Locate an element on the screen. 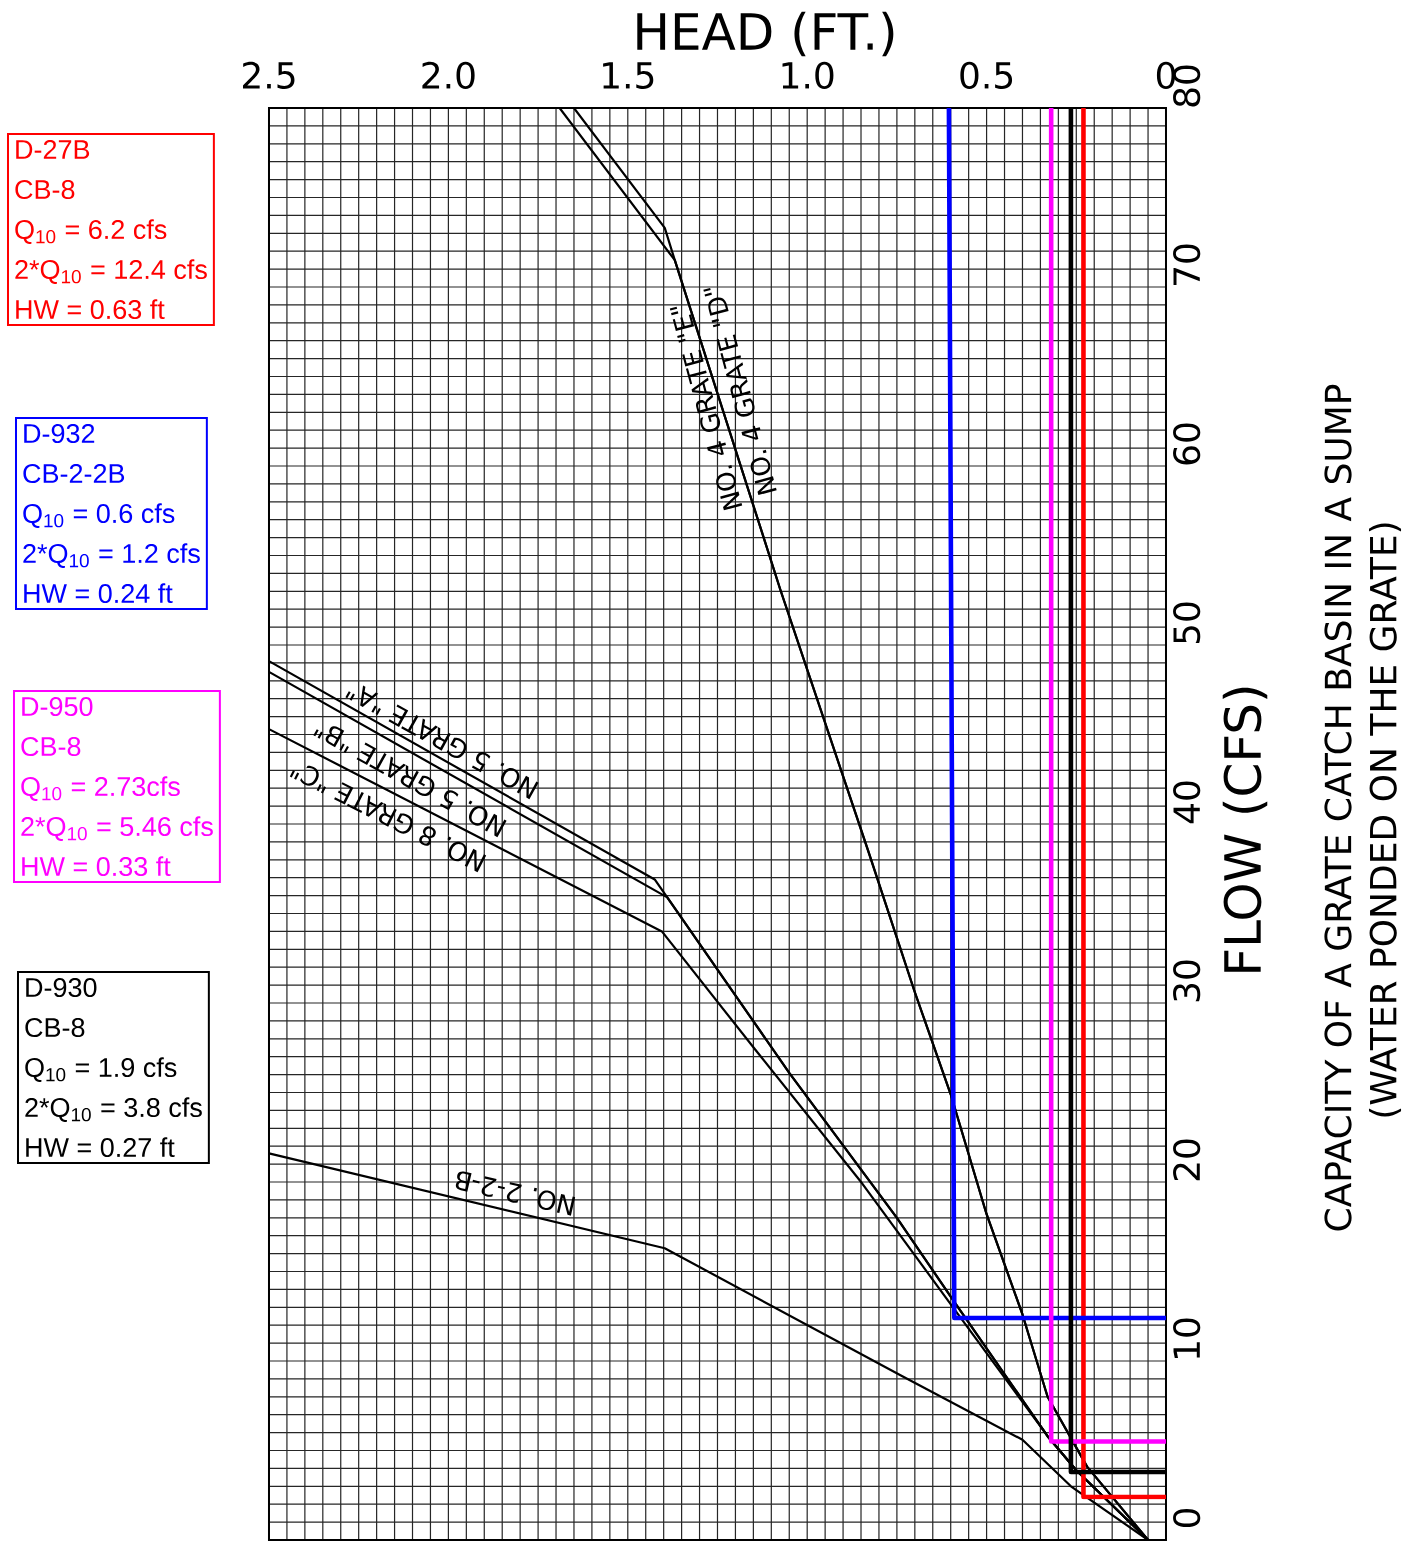 This screenshot has height=1549, width=1411. text: Q$_{10}$ = 6.2 cfs is located at coordinates (91, 231).